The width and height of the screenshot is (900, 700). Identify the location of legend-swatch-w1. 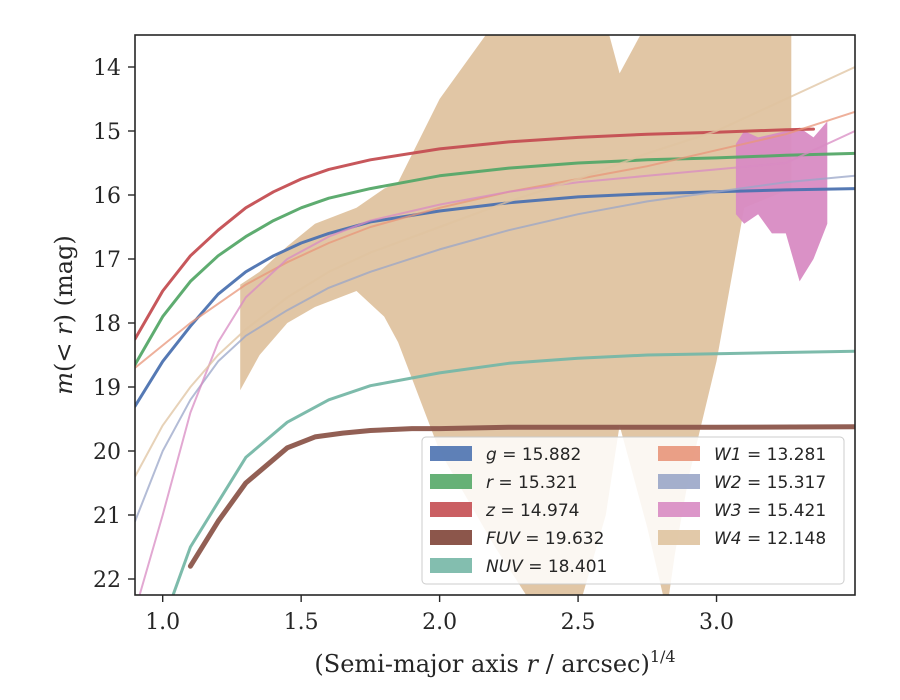
(679, 453).